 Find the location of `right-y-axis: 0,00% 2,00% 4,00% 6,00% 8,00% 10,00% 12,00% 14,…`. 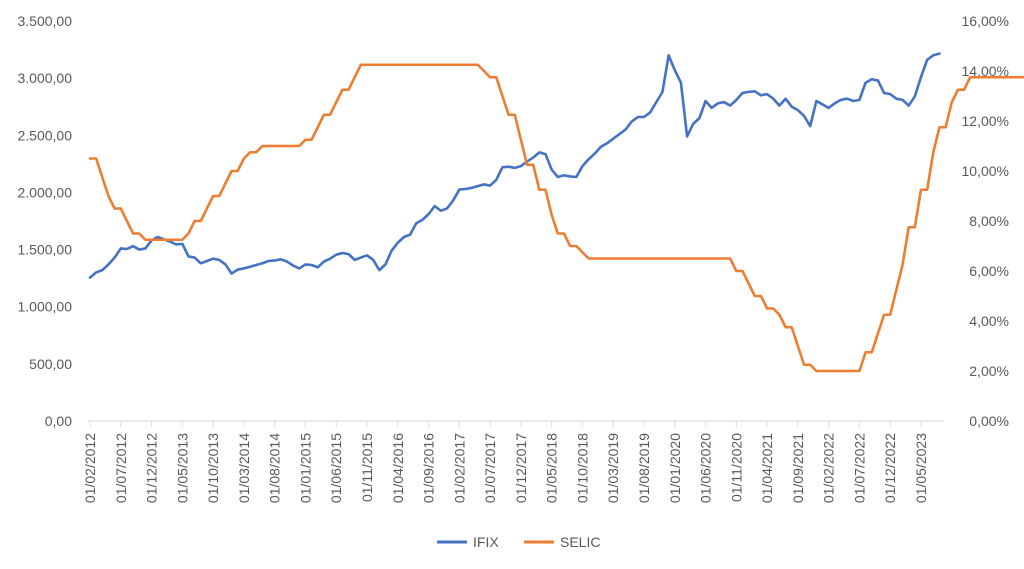

right-y-axis: 0,00% 2,00% 4,00% 6,00% 8,00% 10,00% 12,00% 14,… is located at coordinates (985, 221).